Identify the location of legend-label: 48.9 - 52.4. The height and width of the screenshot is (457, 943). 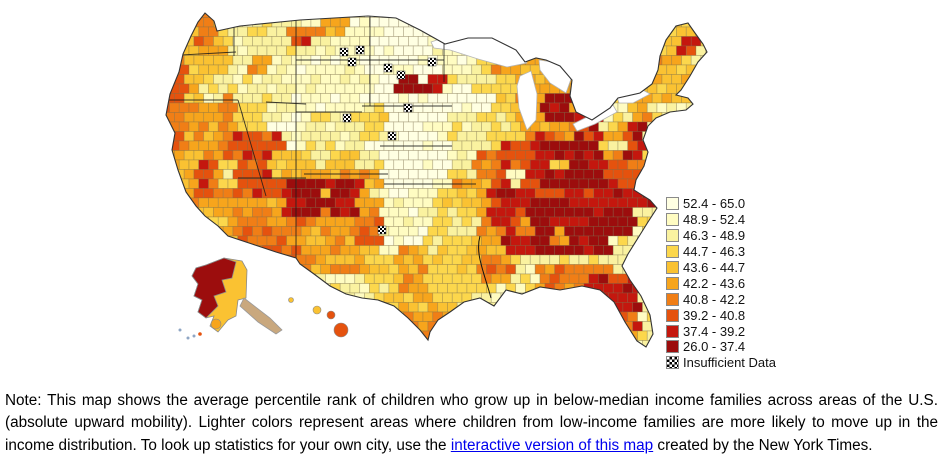
(714, 220).